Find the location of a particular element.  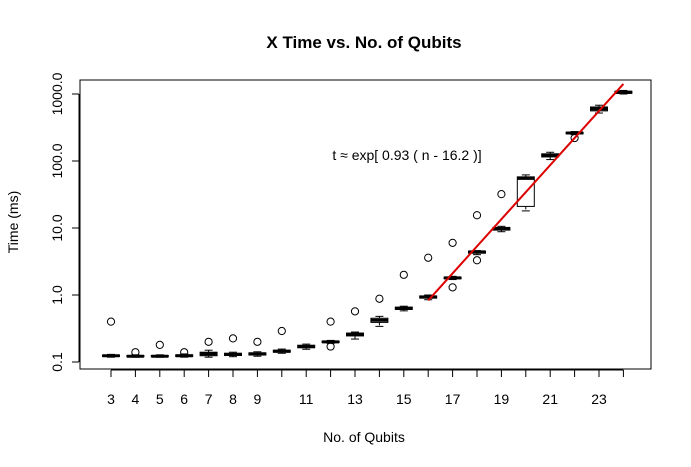

x-tick-label: 7 is located at coordinates (209, 399).